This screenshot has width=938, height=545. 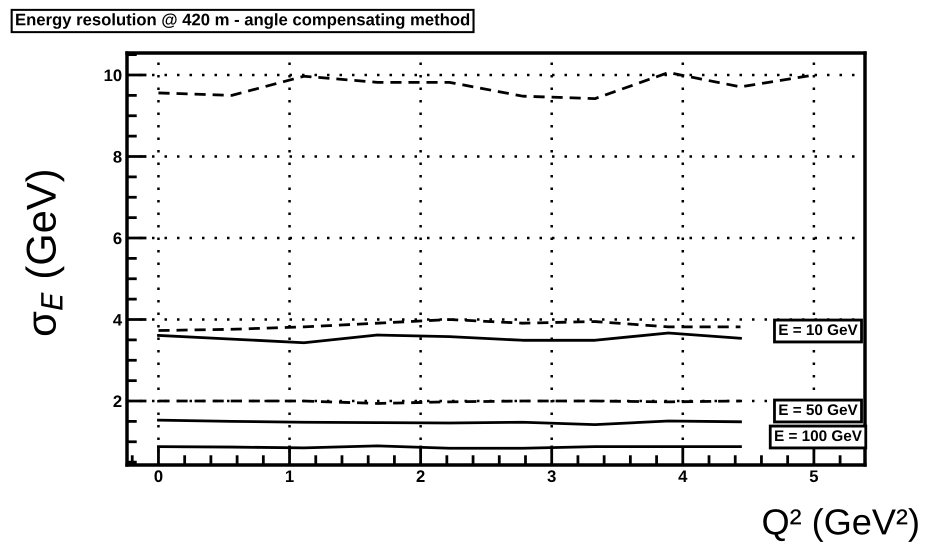 I want to click on x-tick-label: 2, so click(x=420, y=476).